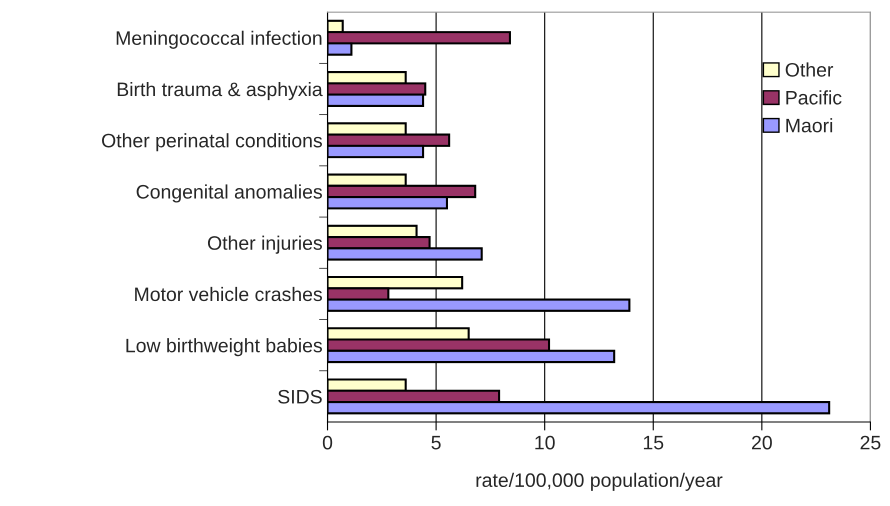  What do you see at coordinates (212, 142) in the screenshot?
I see `y-tick-label: Other perinatal conditions` at bounding box center [212, 142].